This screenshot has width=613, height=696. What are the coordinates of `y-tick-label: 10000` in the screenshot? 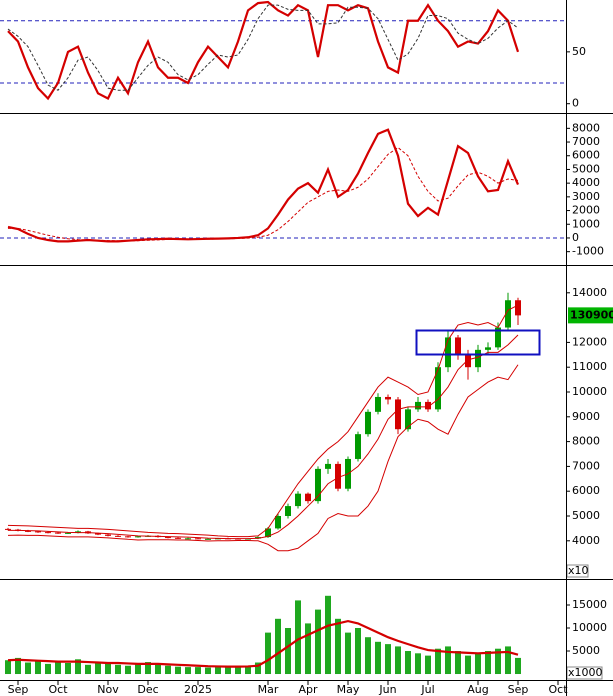 It's located at (589, 391).